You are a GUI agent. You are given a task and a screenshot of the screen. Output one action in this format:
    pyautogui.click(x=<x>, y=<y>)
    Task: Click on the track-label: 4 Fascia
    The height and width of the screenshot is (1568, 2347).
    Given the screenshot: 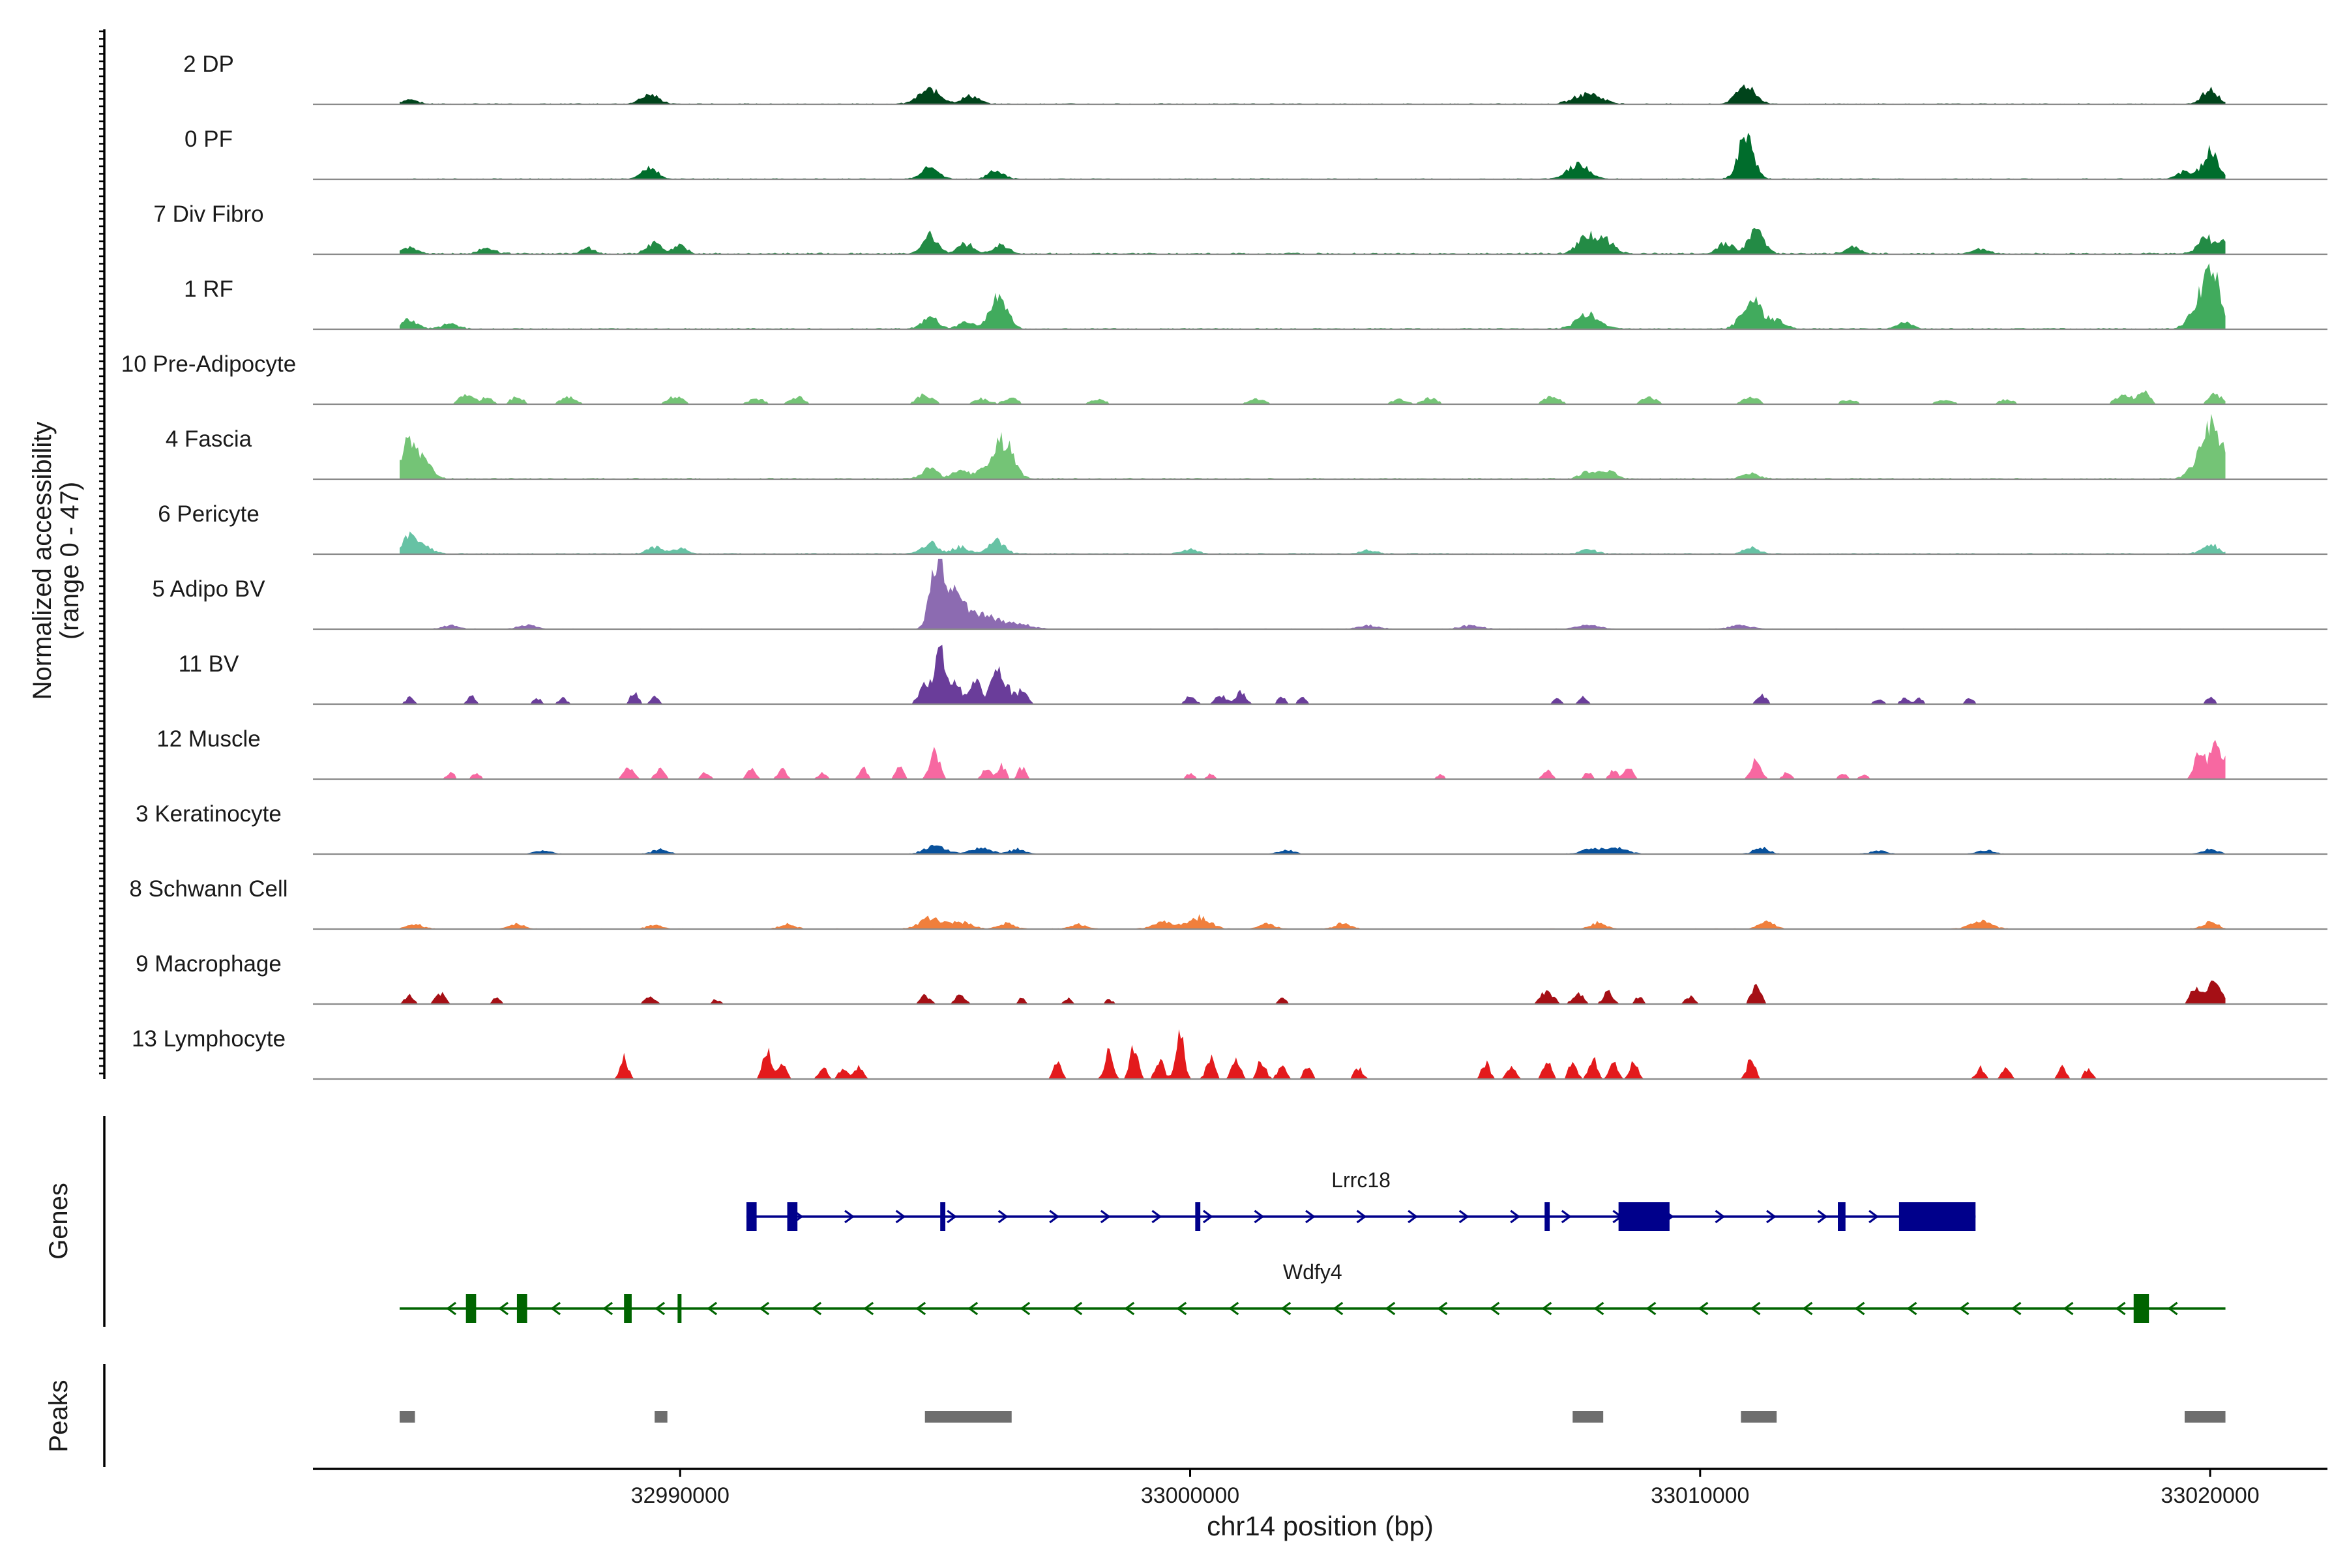 What is the action you would take?
    pyautogui.click(x=209, y=439)
    